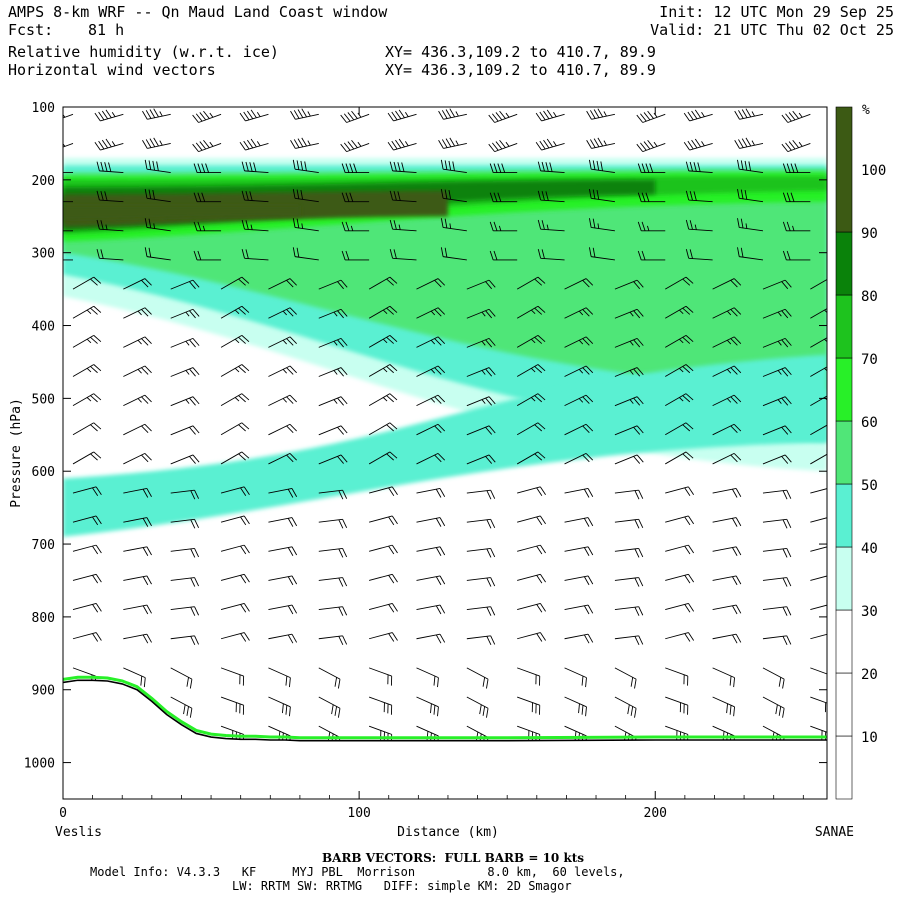 The width and height of the screenshot is (900, 900). I want to click on y-tick-label: 800, so click(43, 618).